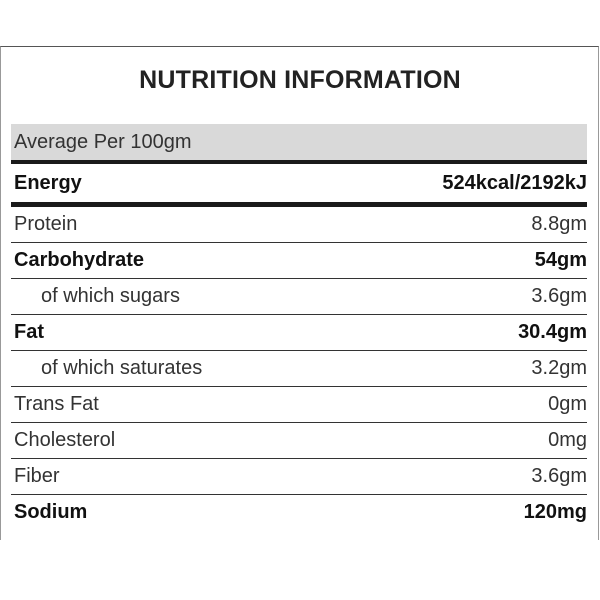 The height and width of the screenshot is (600, 600). What do you see at coordinates (110, 296) in the screenshot?
I see `row-label: of which sugars` at bounding box center [110, 296].